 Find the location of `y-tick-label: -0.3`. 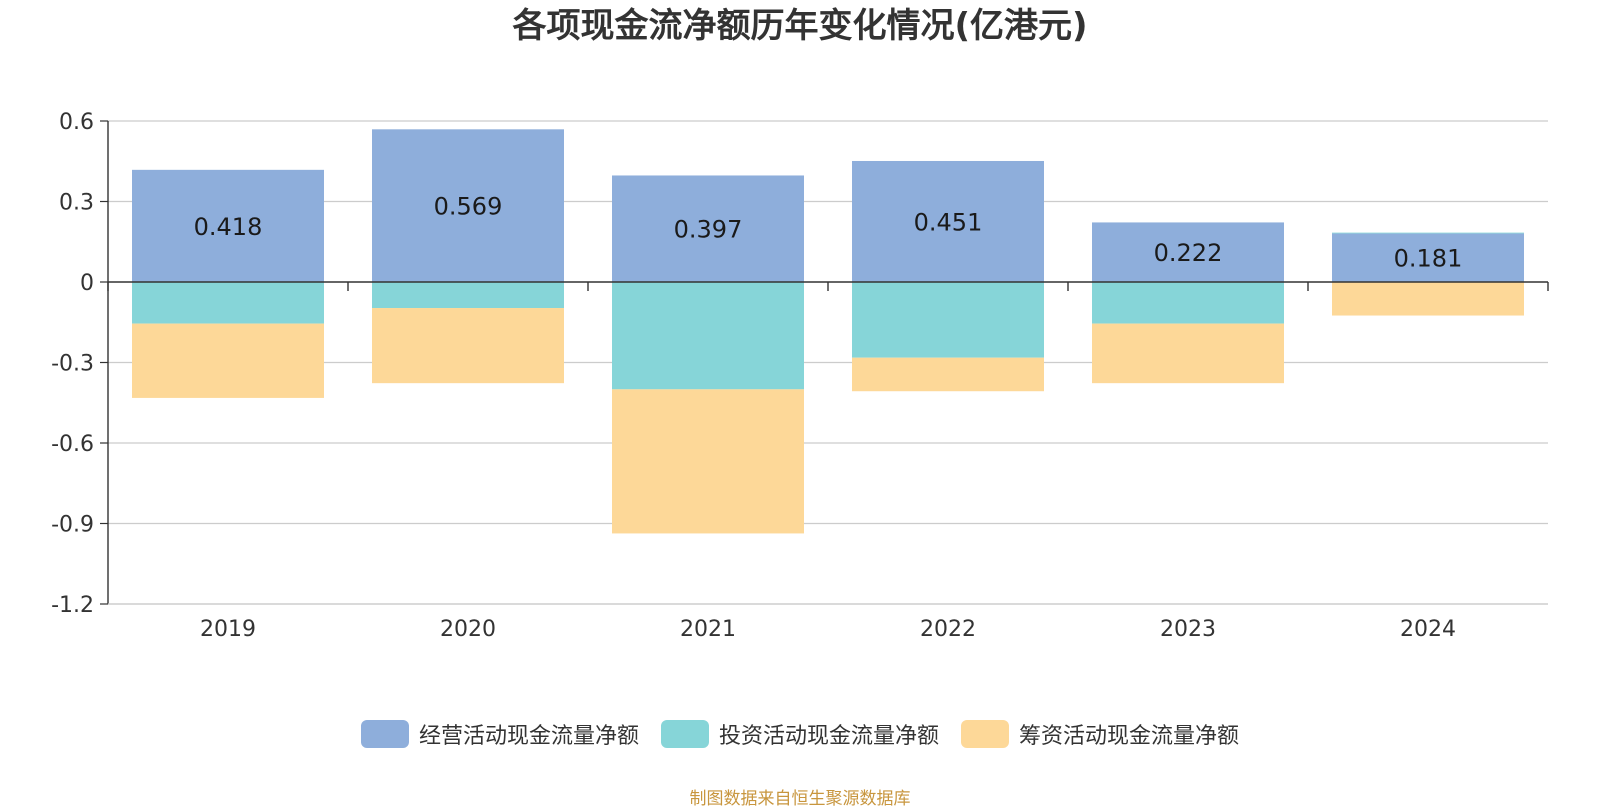

y-tick-label: -0.3 is located at coordinates (72, 364).